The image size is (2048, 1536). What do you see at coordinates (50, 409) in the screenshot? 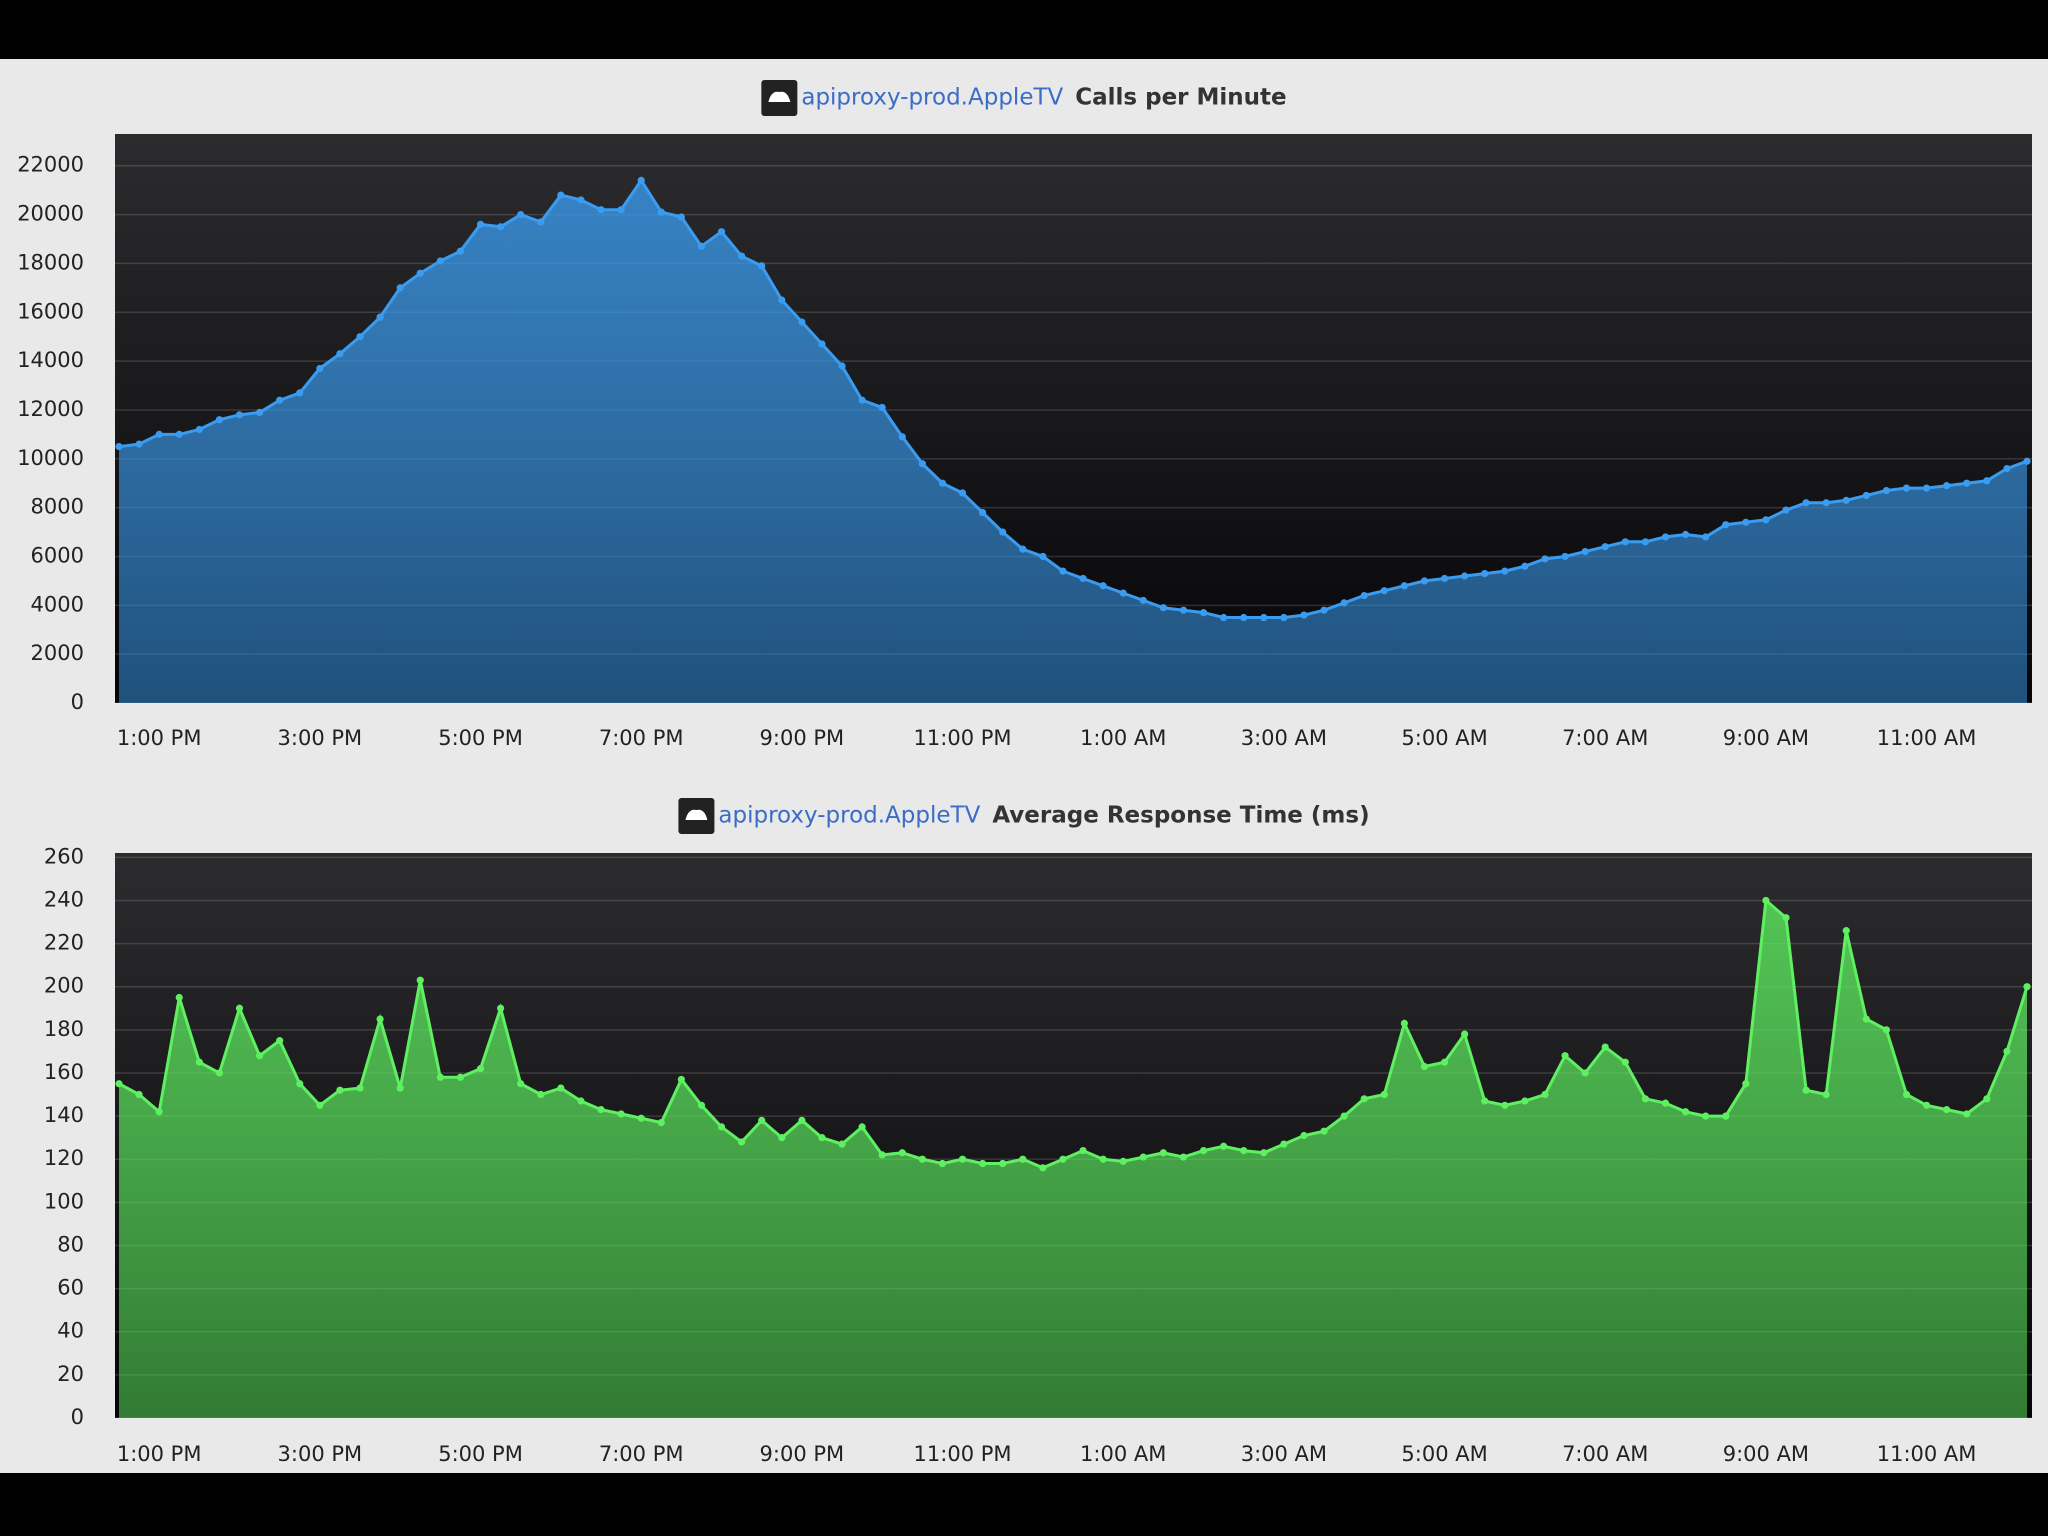
I see `y-tick-label: 12000` at bounding box center [50, 409].